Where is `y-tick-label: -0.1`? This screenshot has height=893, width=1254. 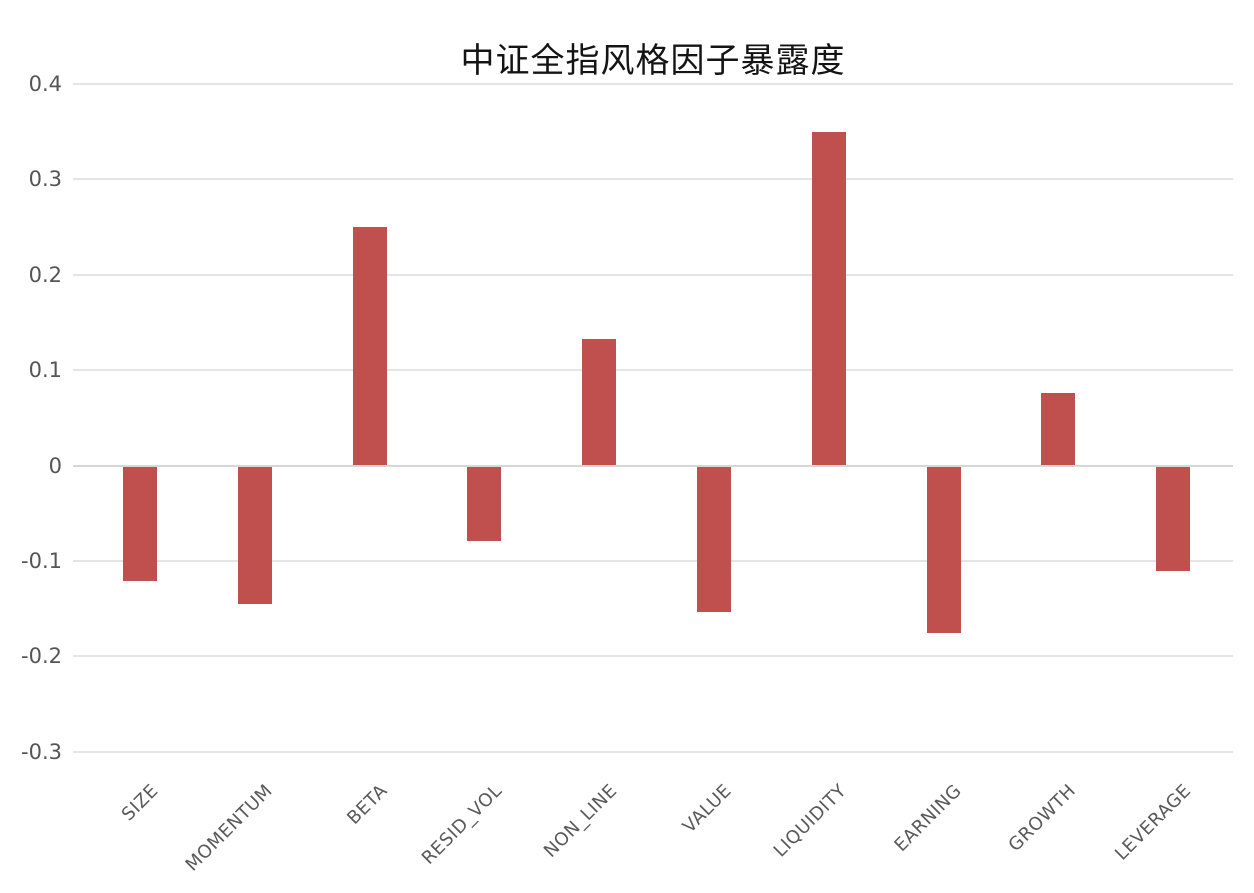 y-tick-label: -0.1 is located at coordinates (41, 560).